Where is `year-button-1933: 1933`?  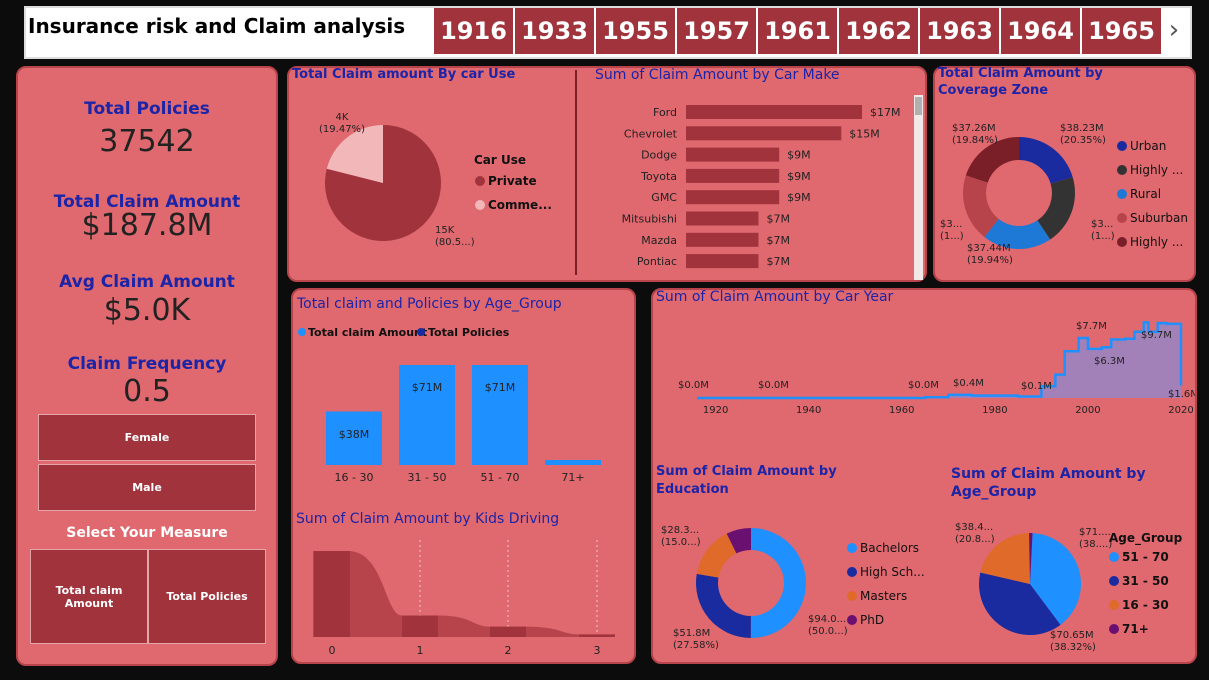 year-button-1933: 1933 is located at coordinates (554, 31).